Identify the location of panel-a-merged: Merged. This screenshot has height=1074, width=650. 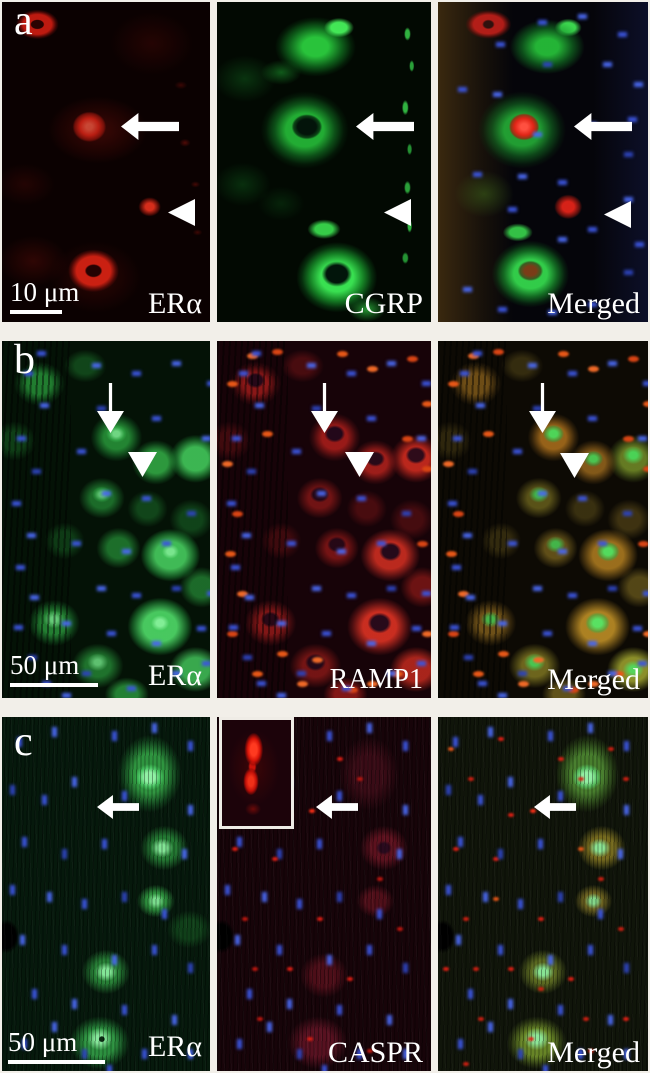
(543, 162).